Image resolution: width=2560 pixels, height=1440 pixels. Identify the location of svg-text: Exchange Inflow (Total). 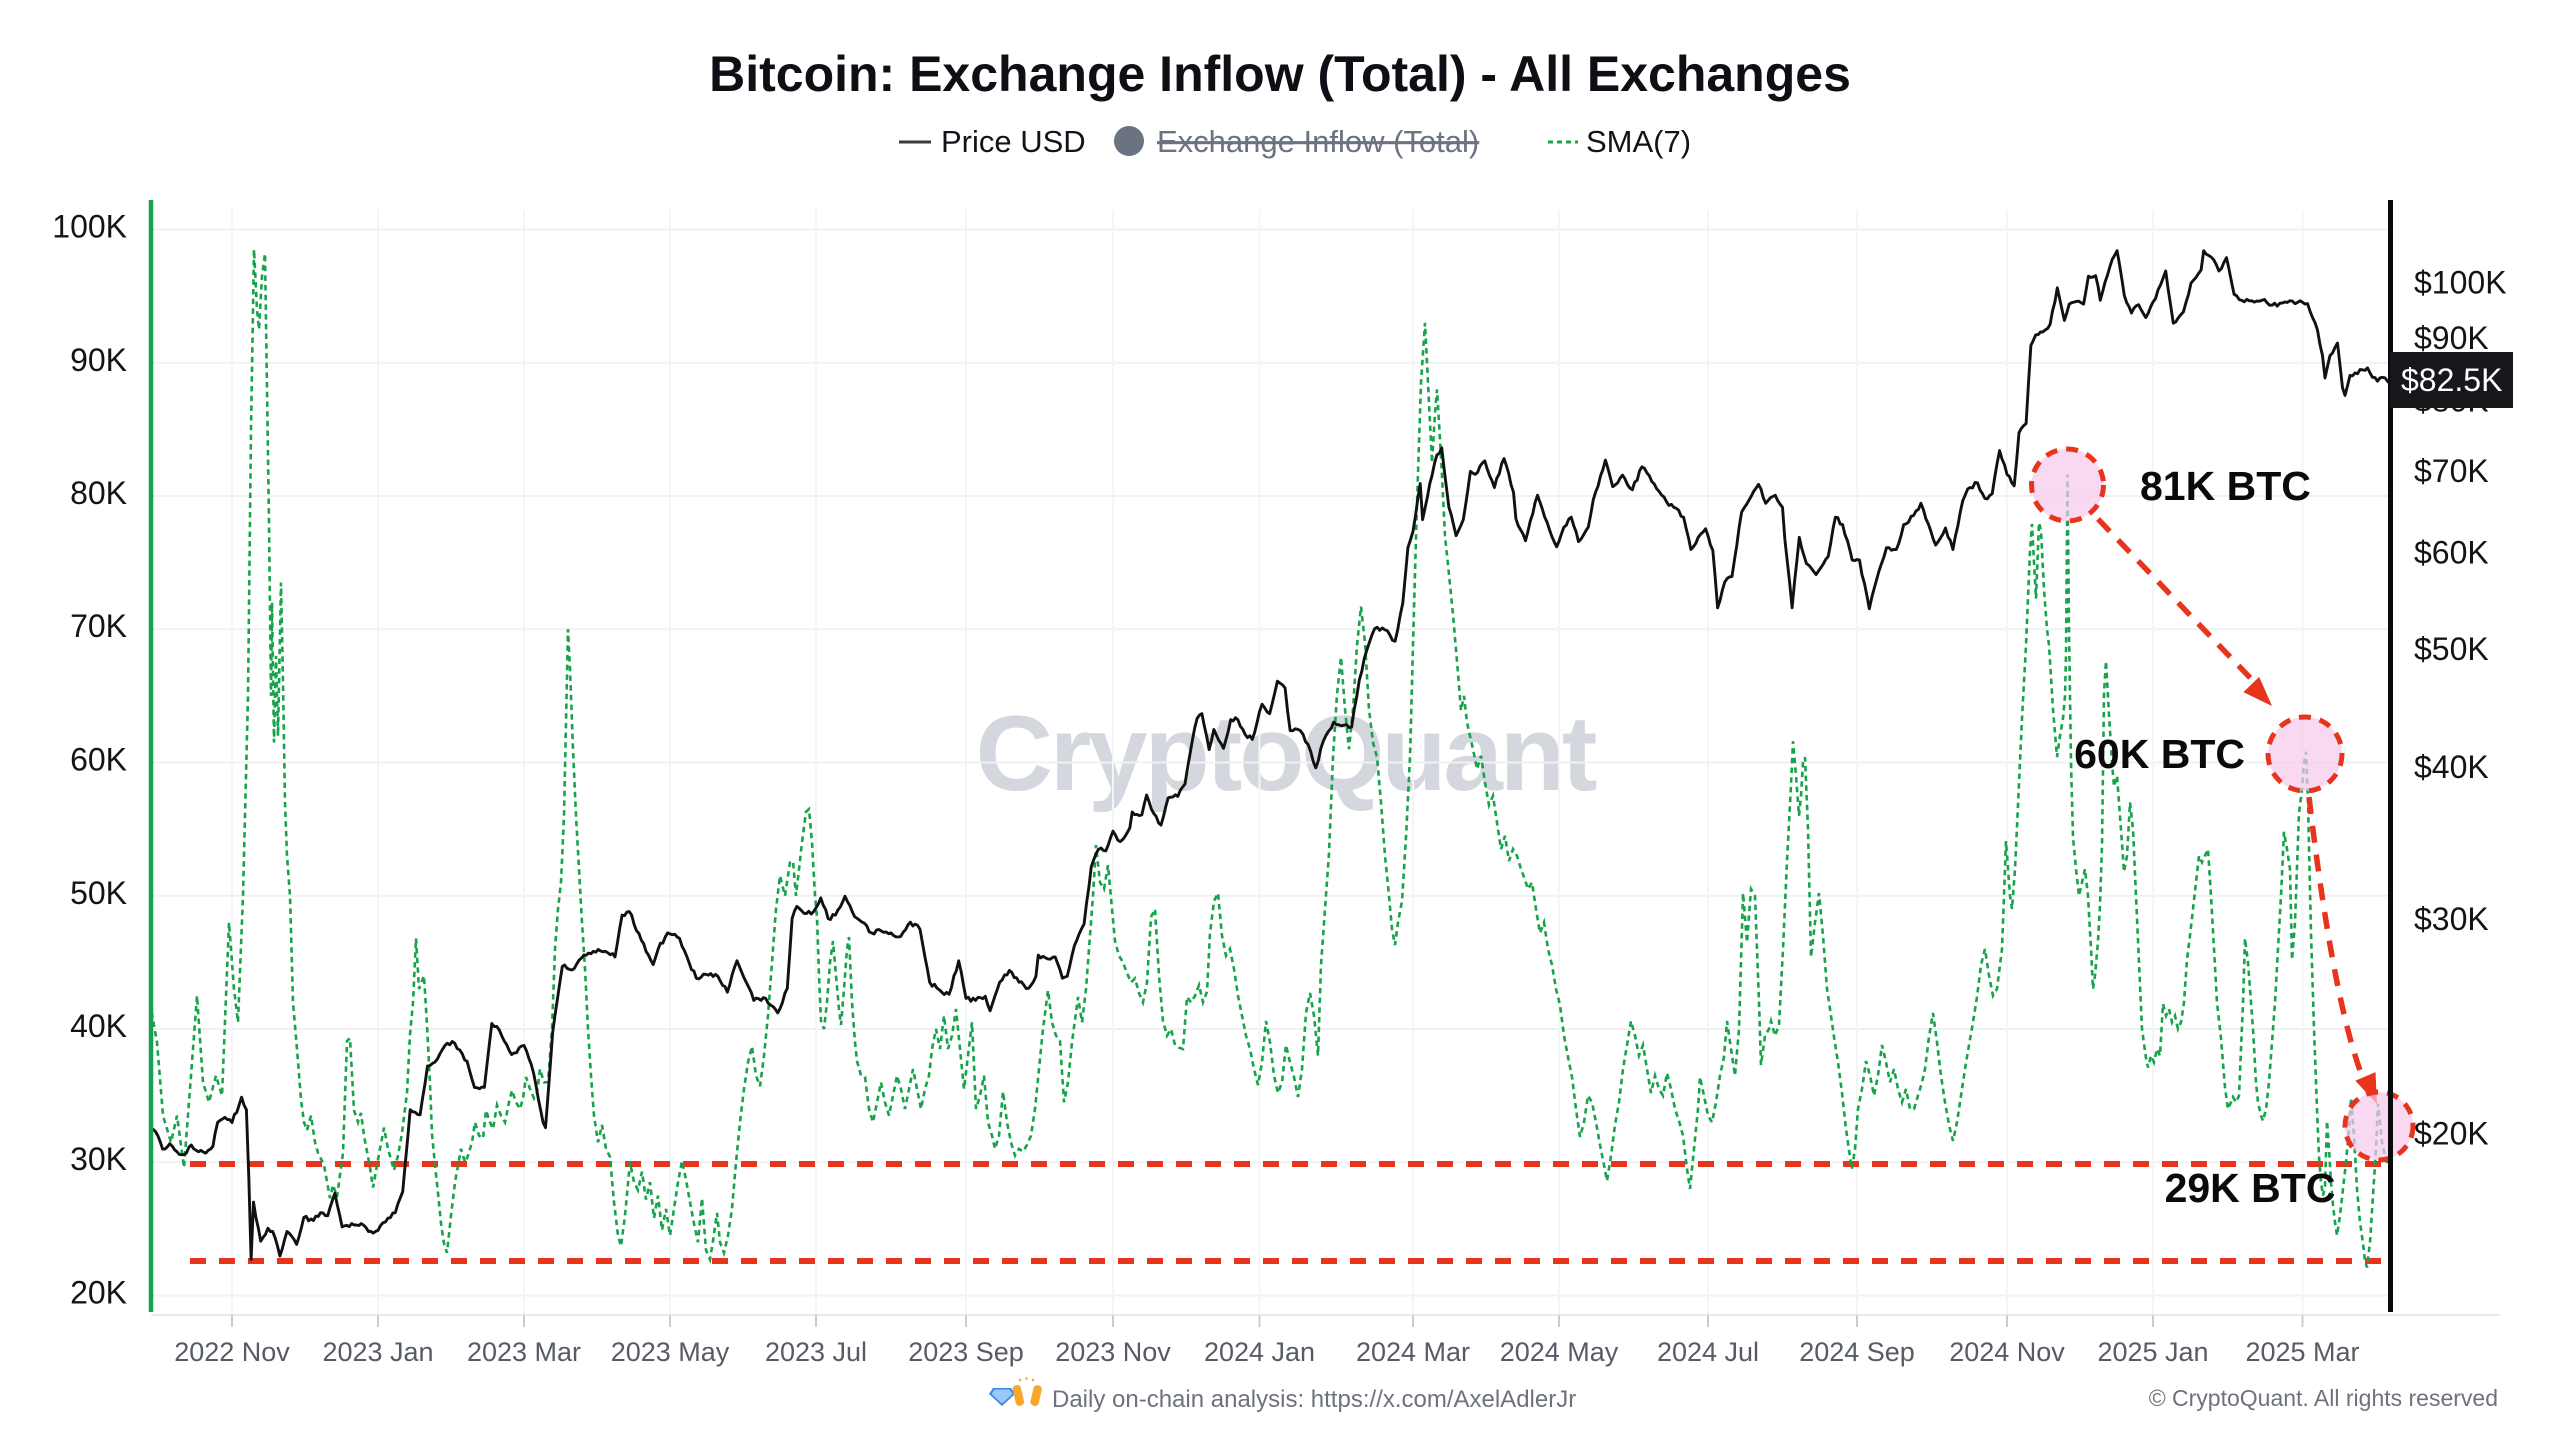
(1318, 141).